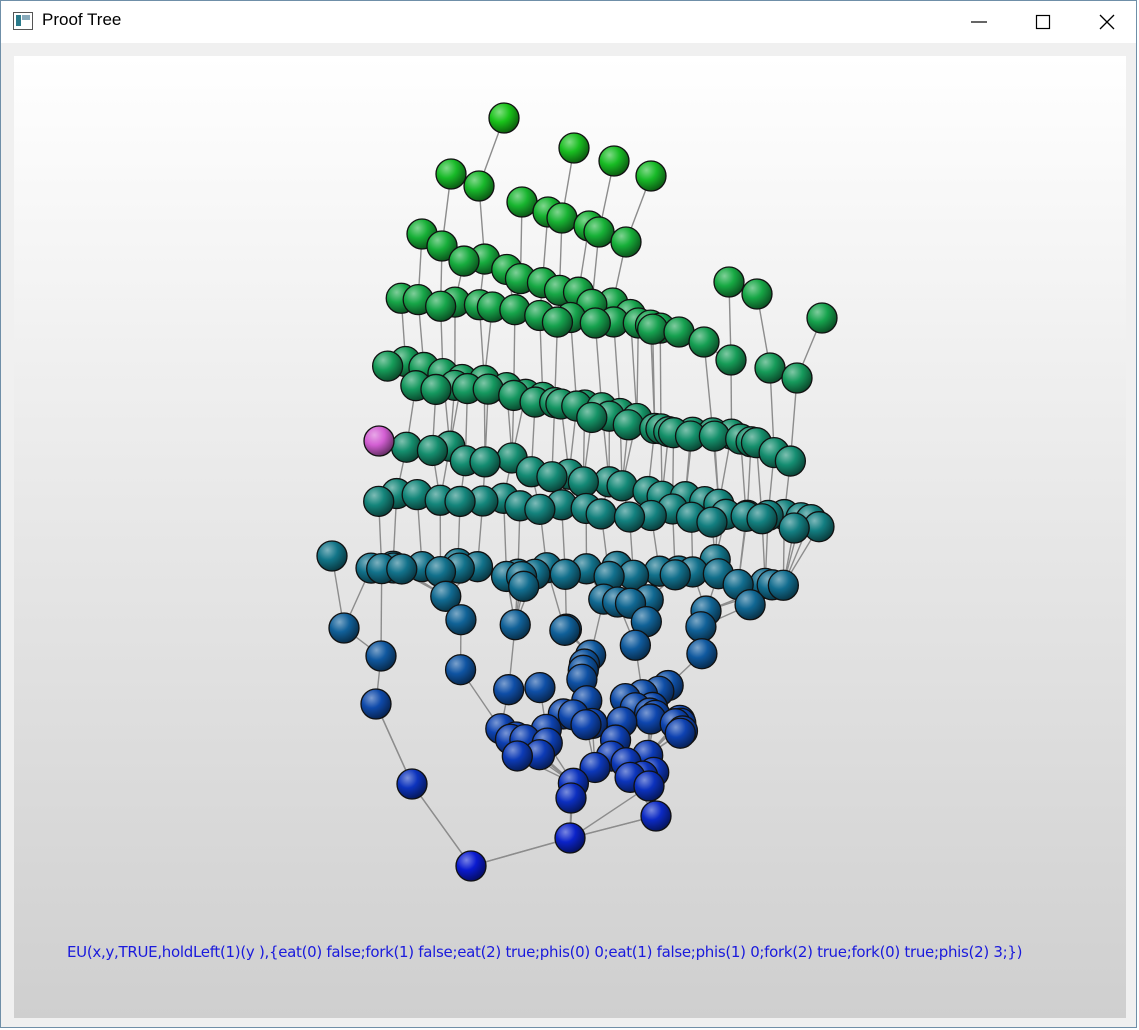  I want to click on close-icon, so click(1107, 22).